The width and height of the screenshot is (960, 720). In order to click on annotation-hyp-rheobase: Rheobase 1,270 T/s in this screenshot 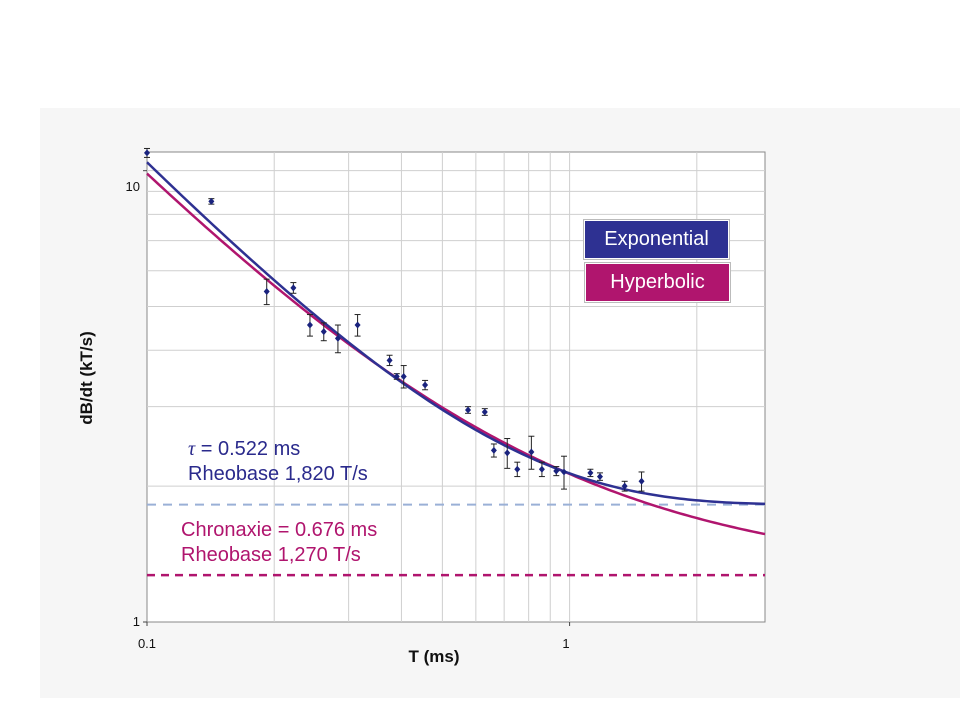, I will do `click(271, 555)`.